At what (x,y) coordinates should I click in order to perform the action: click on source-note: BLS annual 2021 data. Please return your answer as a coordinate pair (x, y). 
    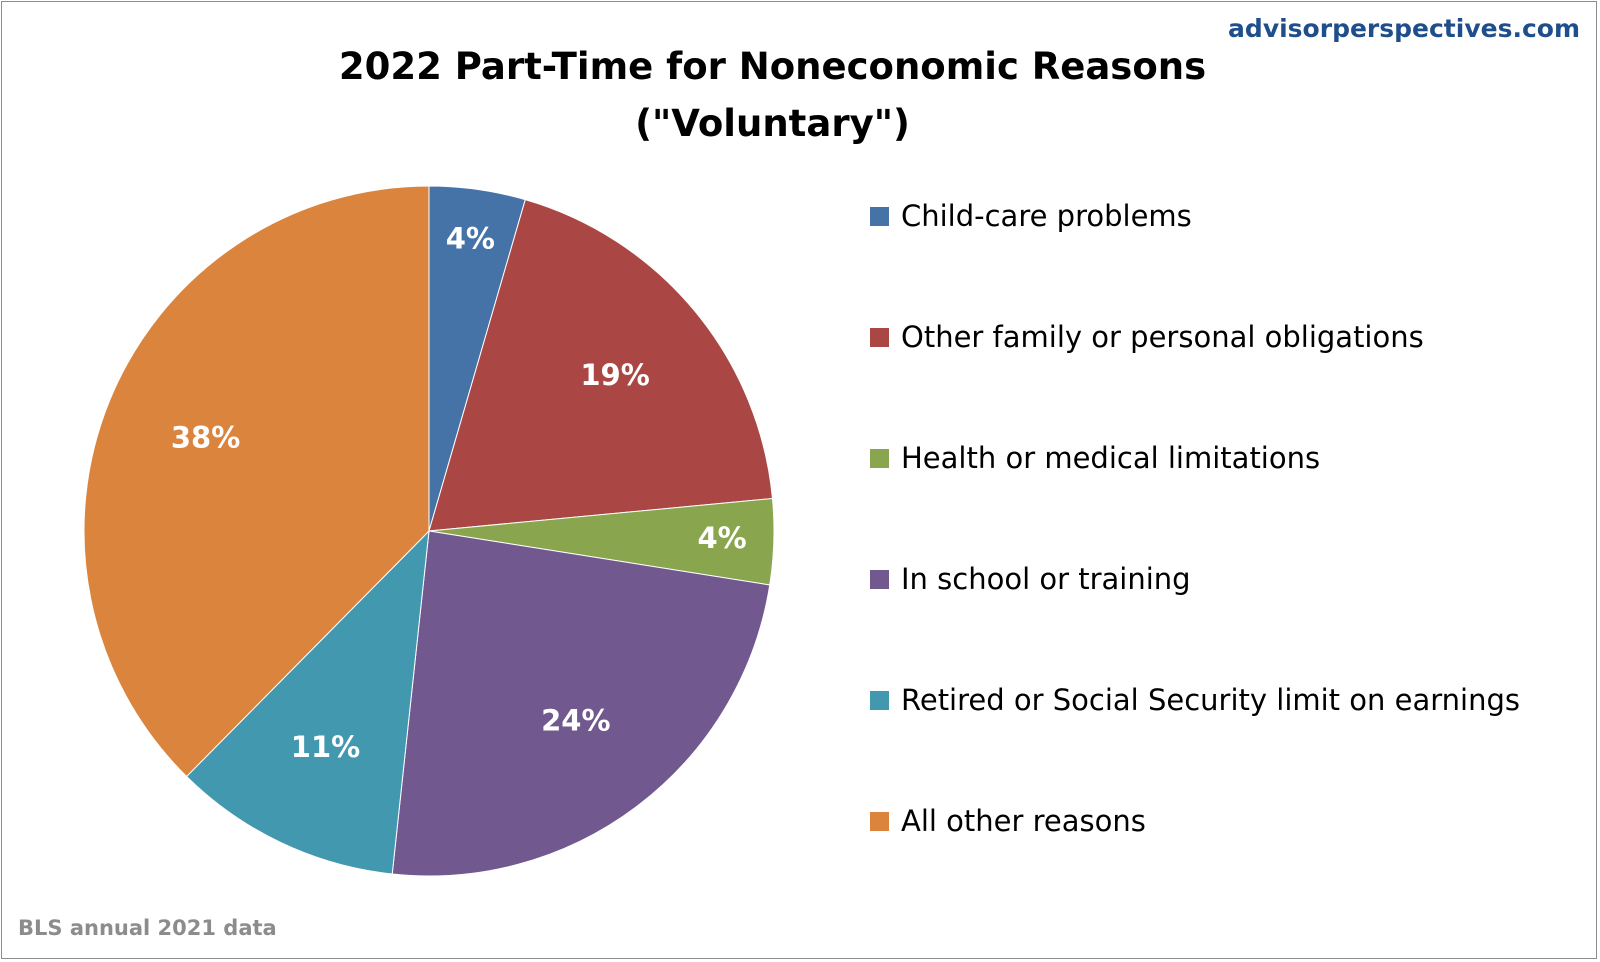
    Looking at the image, I should click on (147, 928).